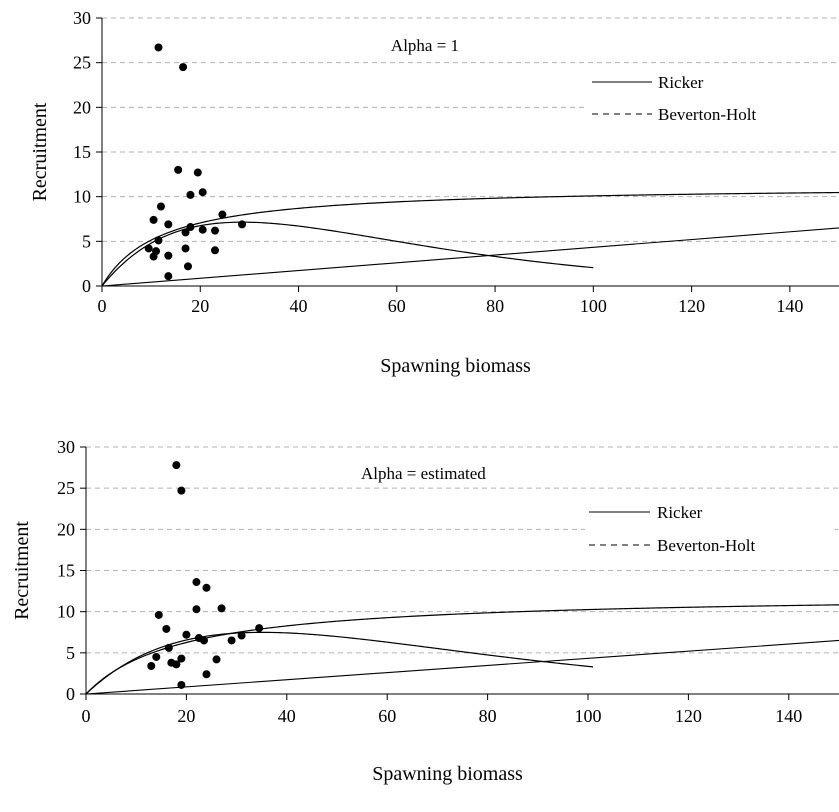 The width and height of the screenshot is (839, 812). Describe the element at coordinates (423, 473) in the screenshot. I see `alpha-annotation: Alpha = estimated` at that location.